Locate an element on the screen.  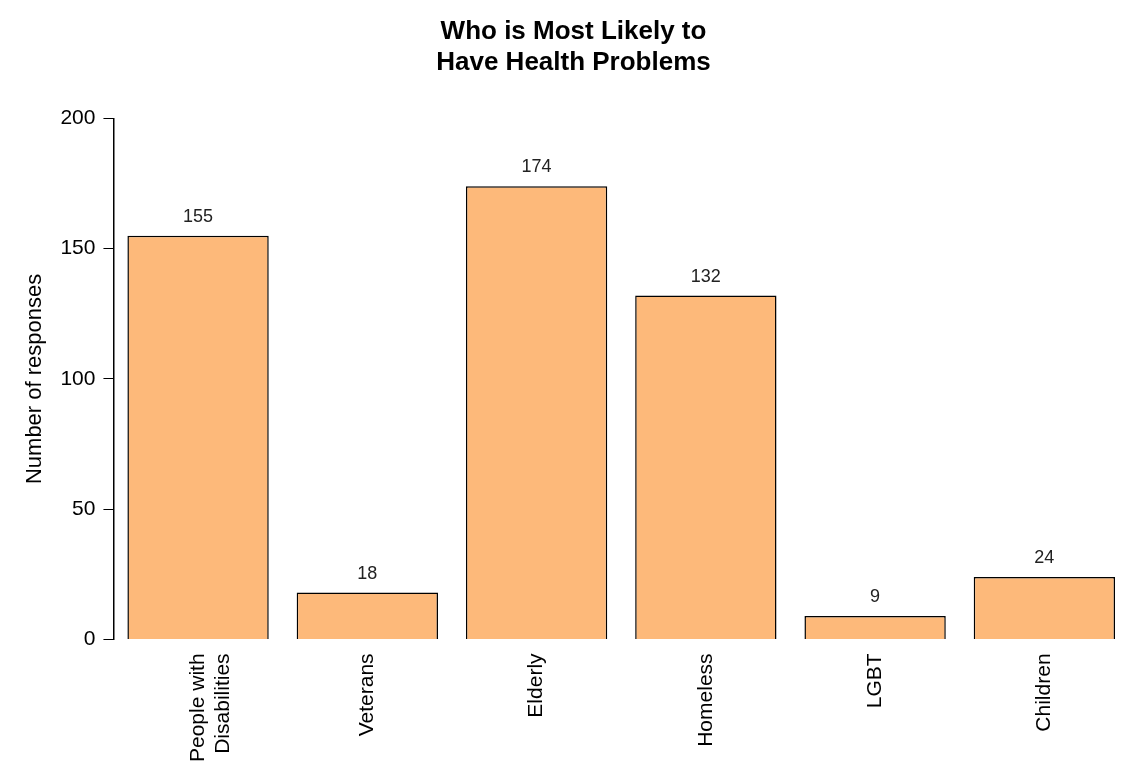
data-label: 132 is located at coordinates (705, 275).